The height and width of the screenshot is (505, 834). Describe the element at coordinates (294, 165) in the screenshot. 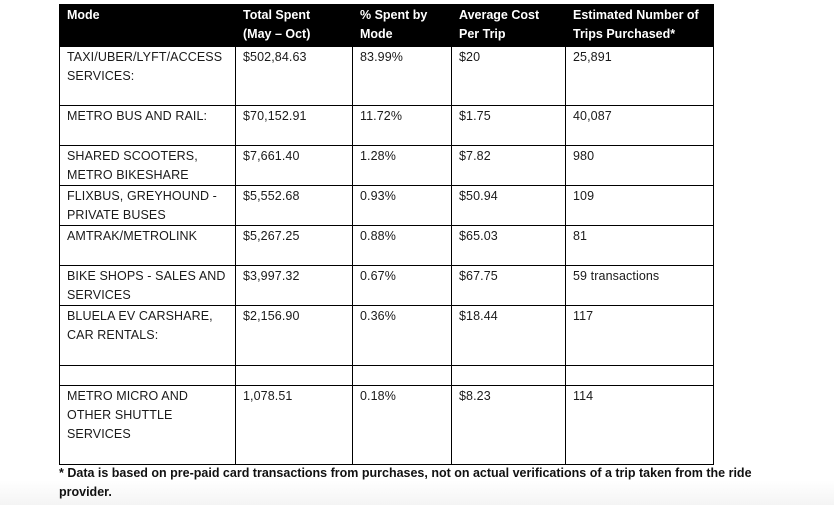

I see `cell-total-spent: $7,661.40` at that location.